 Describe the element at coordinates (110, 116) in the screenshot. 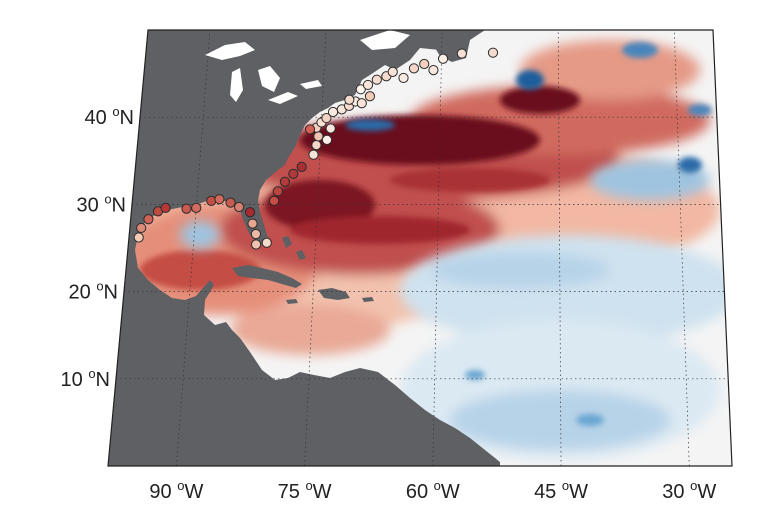

I see `latitude-label: 40 oN` at that location.